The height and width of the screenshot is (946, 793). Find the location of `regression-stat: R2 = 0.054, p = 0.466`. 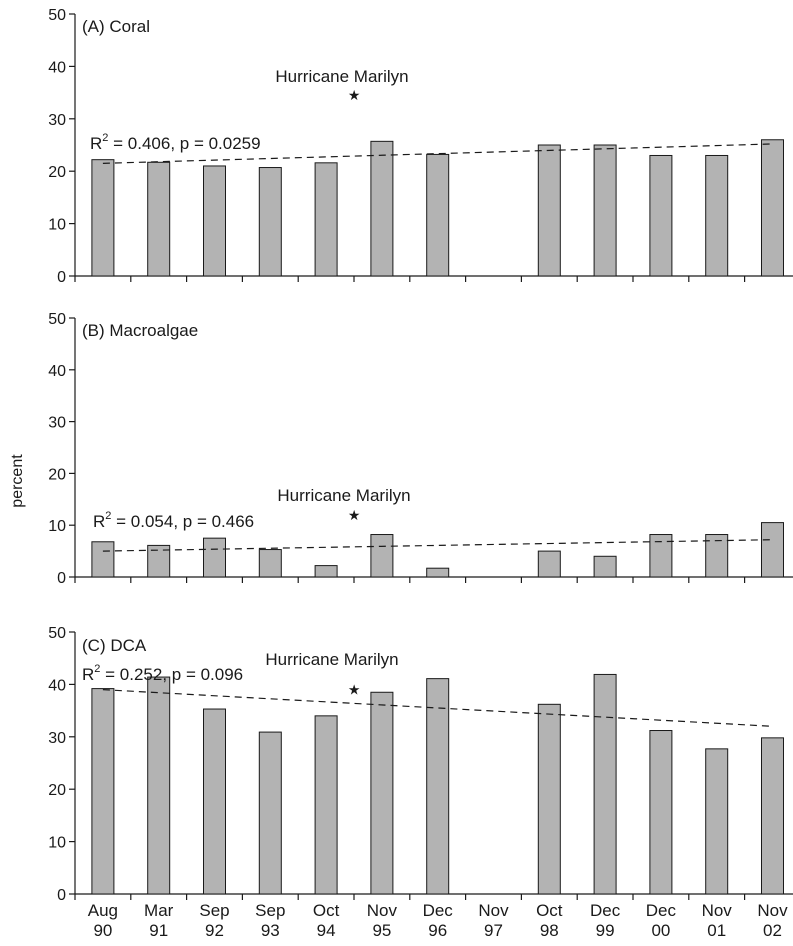

regression-stat: R2 = 0.054, p = 0.466 is located at coordinates (173, 520).